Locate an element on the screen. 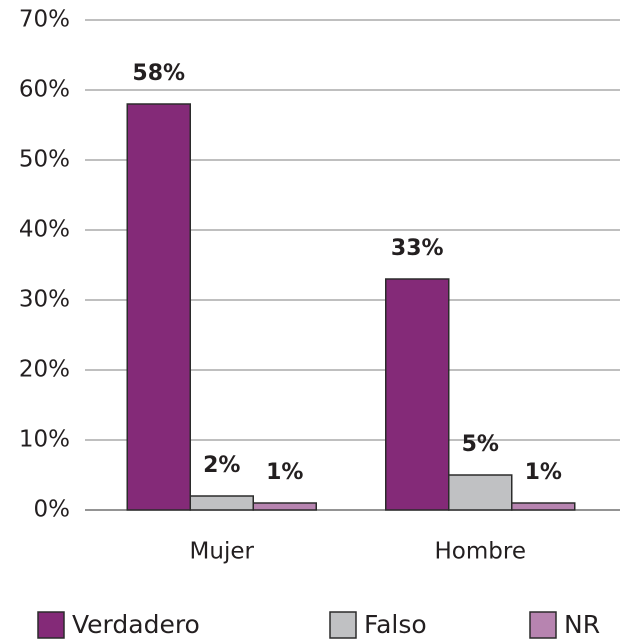 The image size is (621, 639). value-label: 33% is located at coordinates (417, 248).